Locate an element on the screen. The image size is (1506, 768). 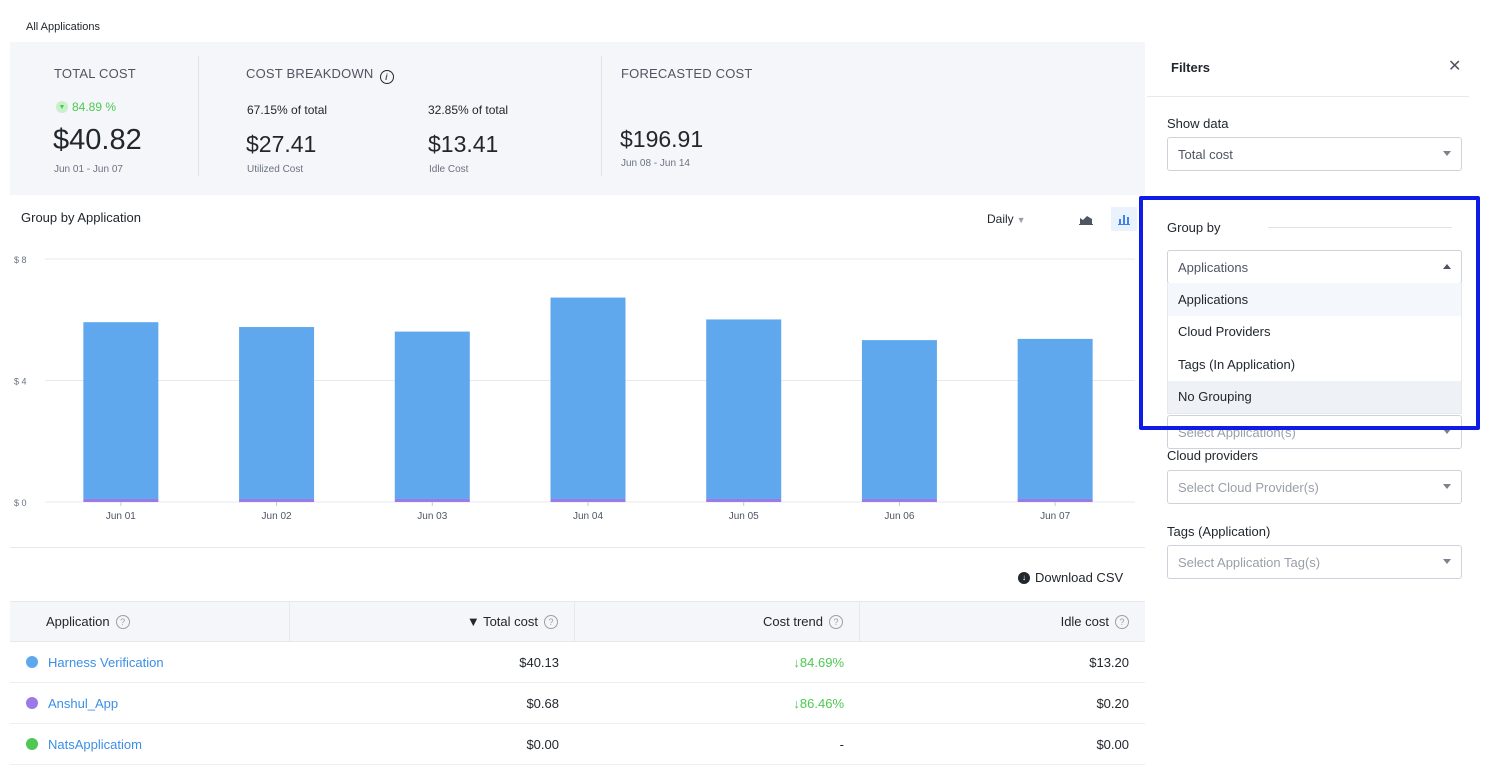
utilized-cost-label: Utilized Cost is located at coordinates (275, 169).